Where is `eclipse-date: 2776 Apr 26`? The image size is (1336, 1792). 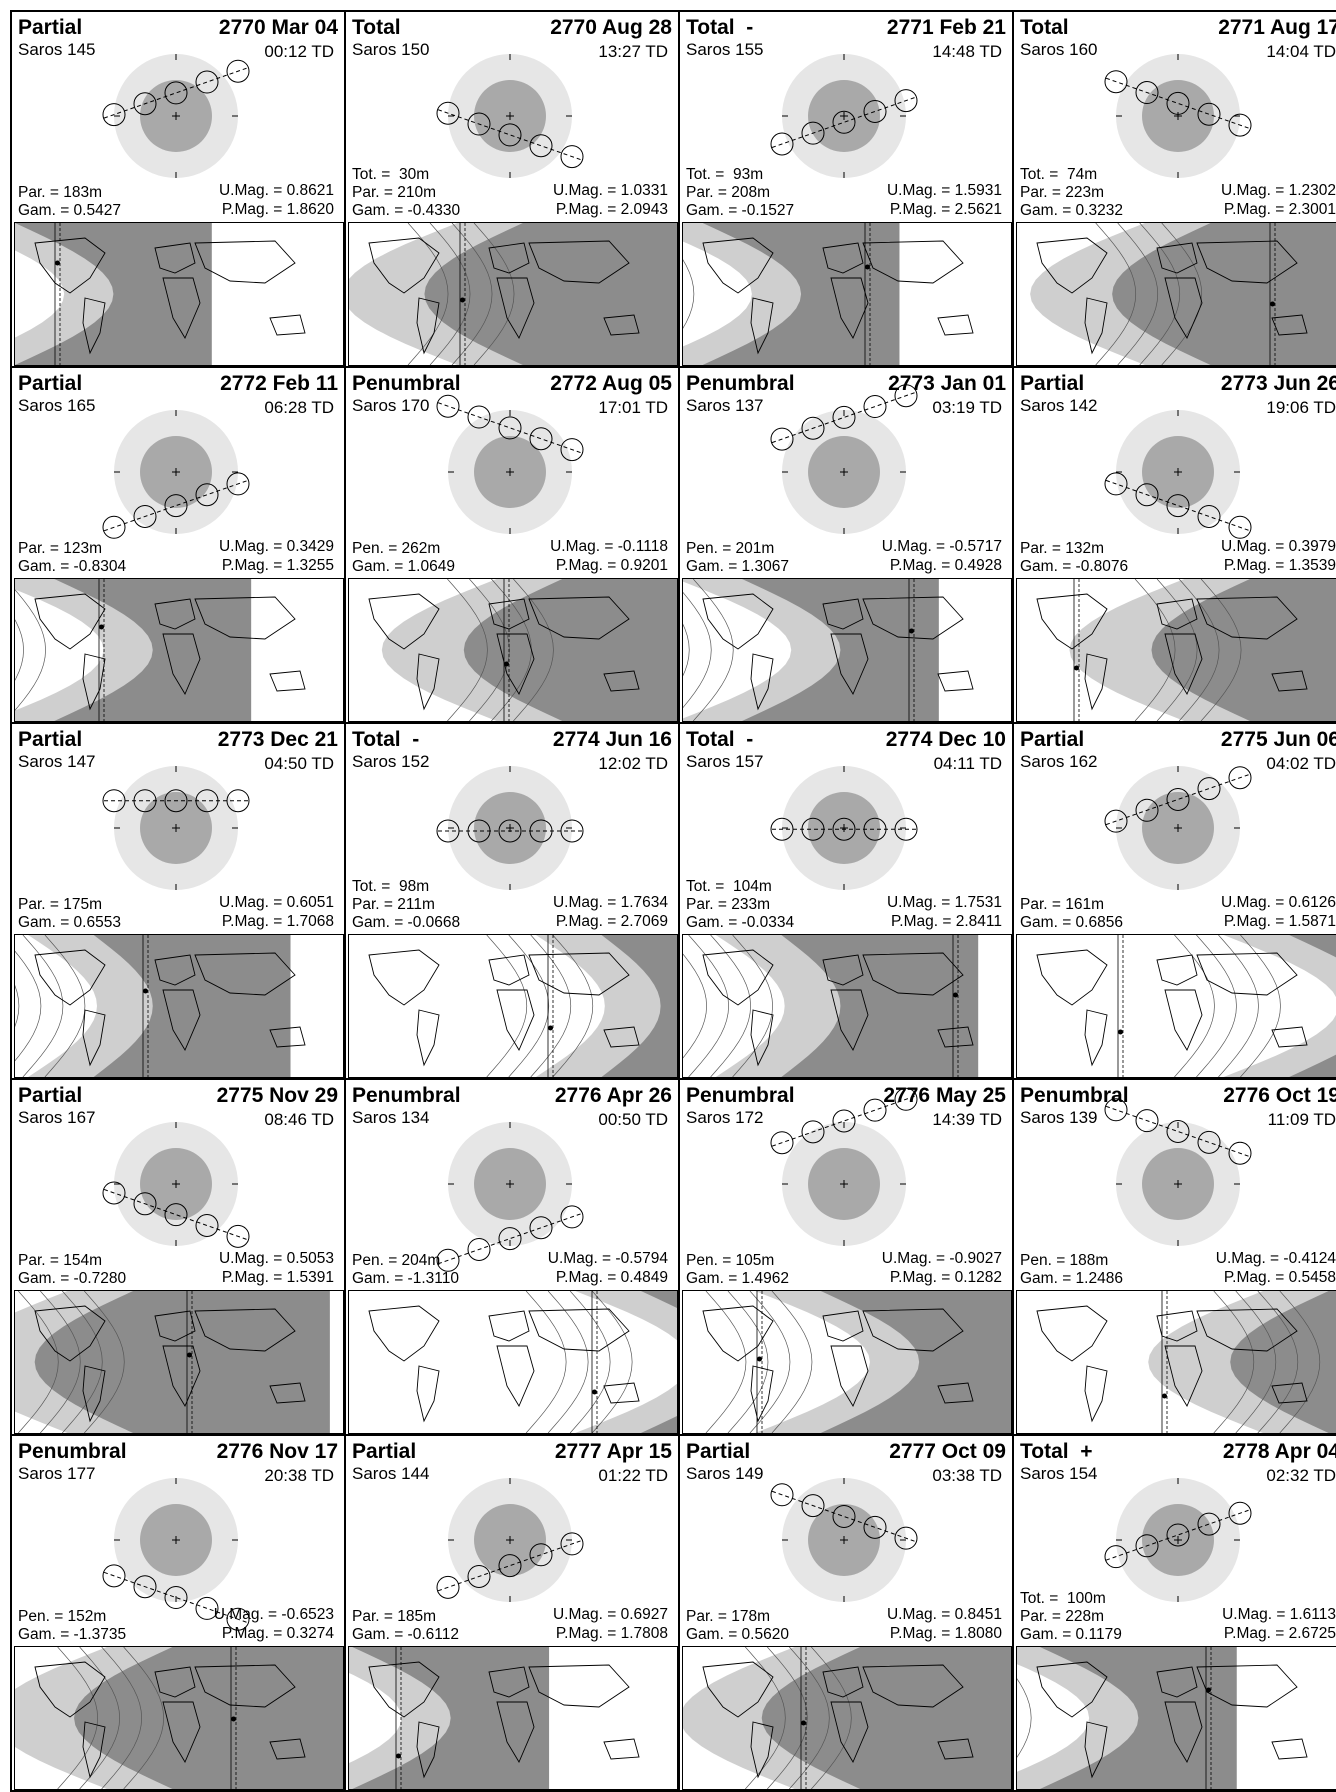 eclipse-date: 2776 Apr 26 is located at coordinates (613, 1095).